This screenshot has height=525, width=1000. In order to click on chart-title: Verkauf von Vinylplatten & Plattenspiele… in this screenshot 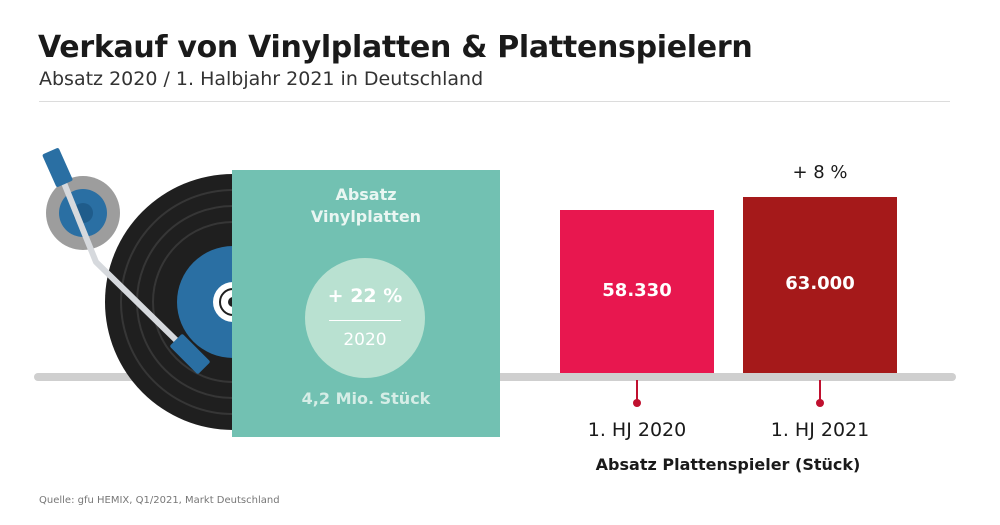, I will do `click(395, 47)`.